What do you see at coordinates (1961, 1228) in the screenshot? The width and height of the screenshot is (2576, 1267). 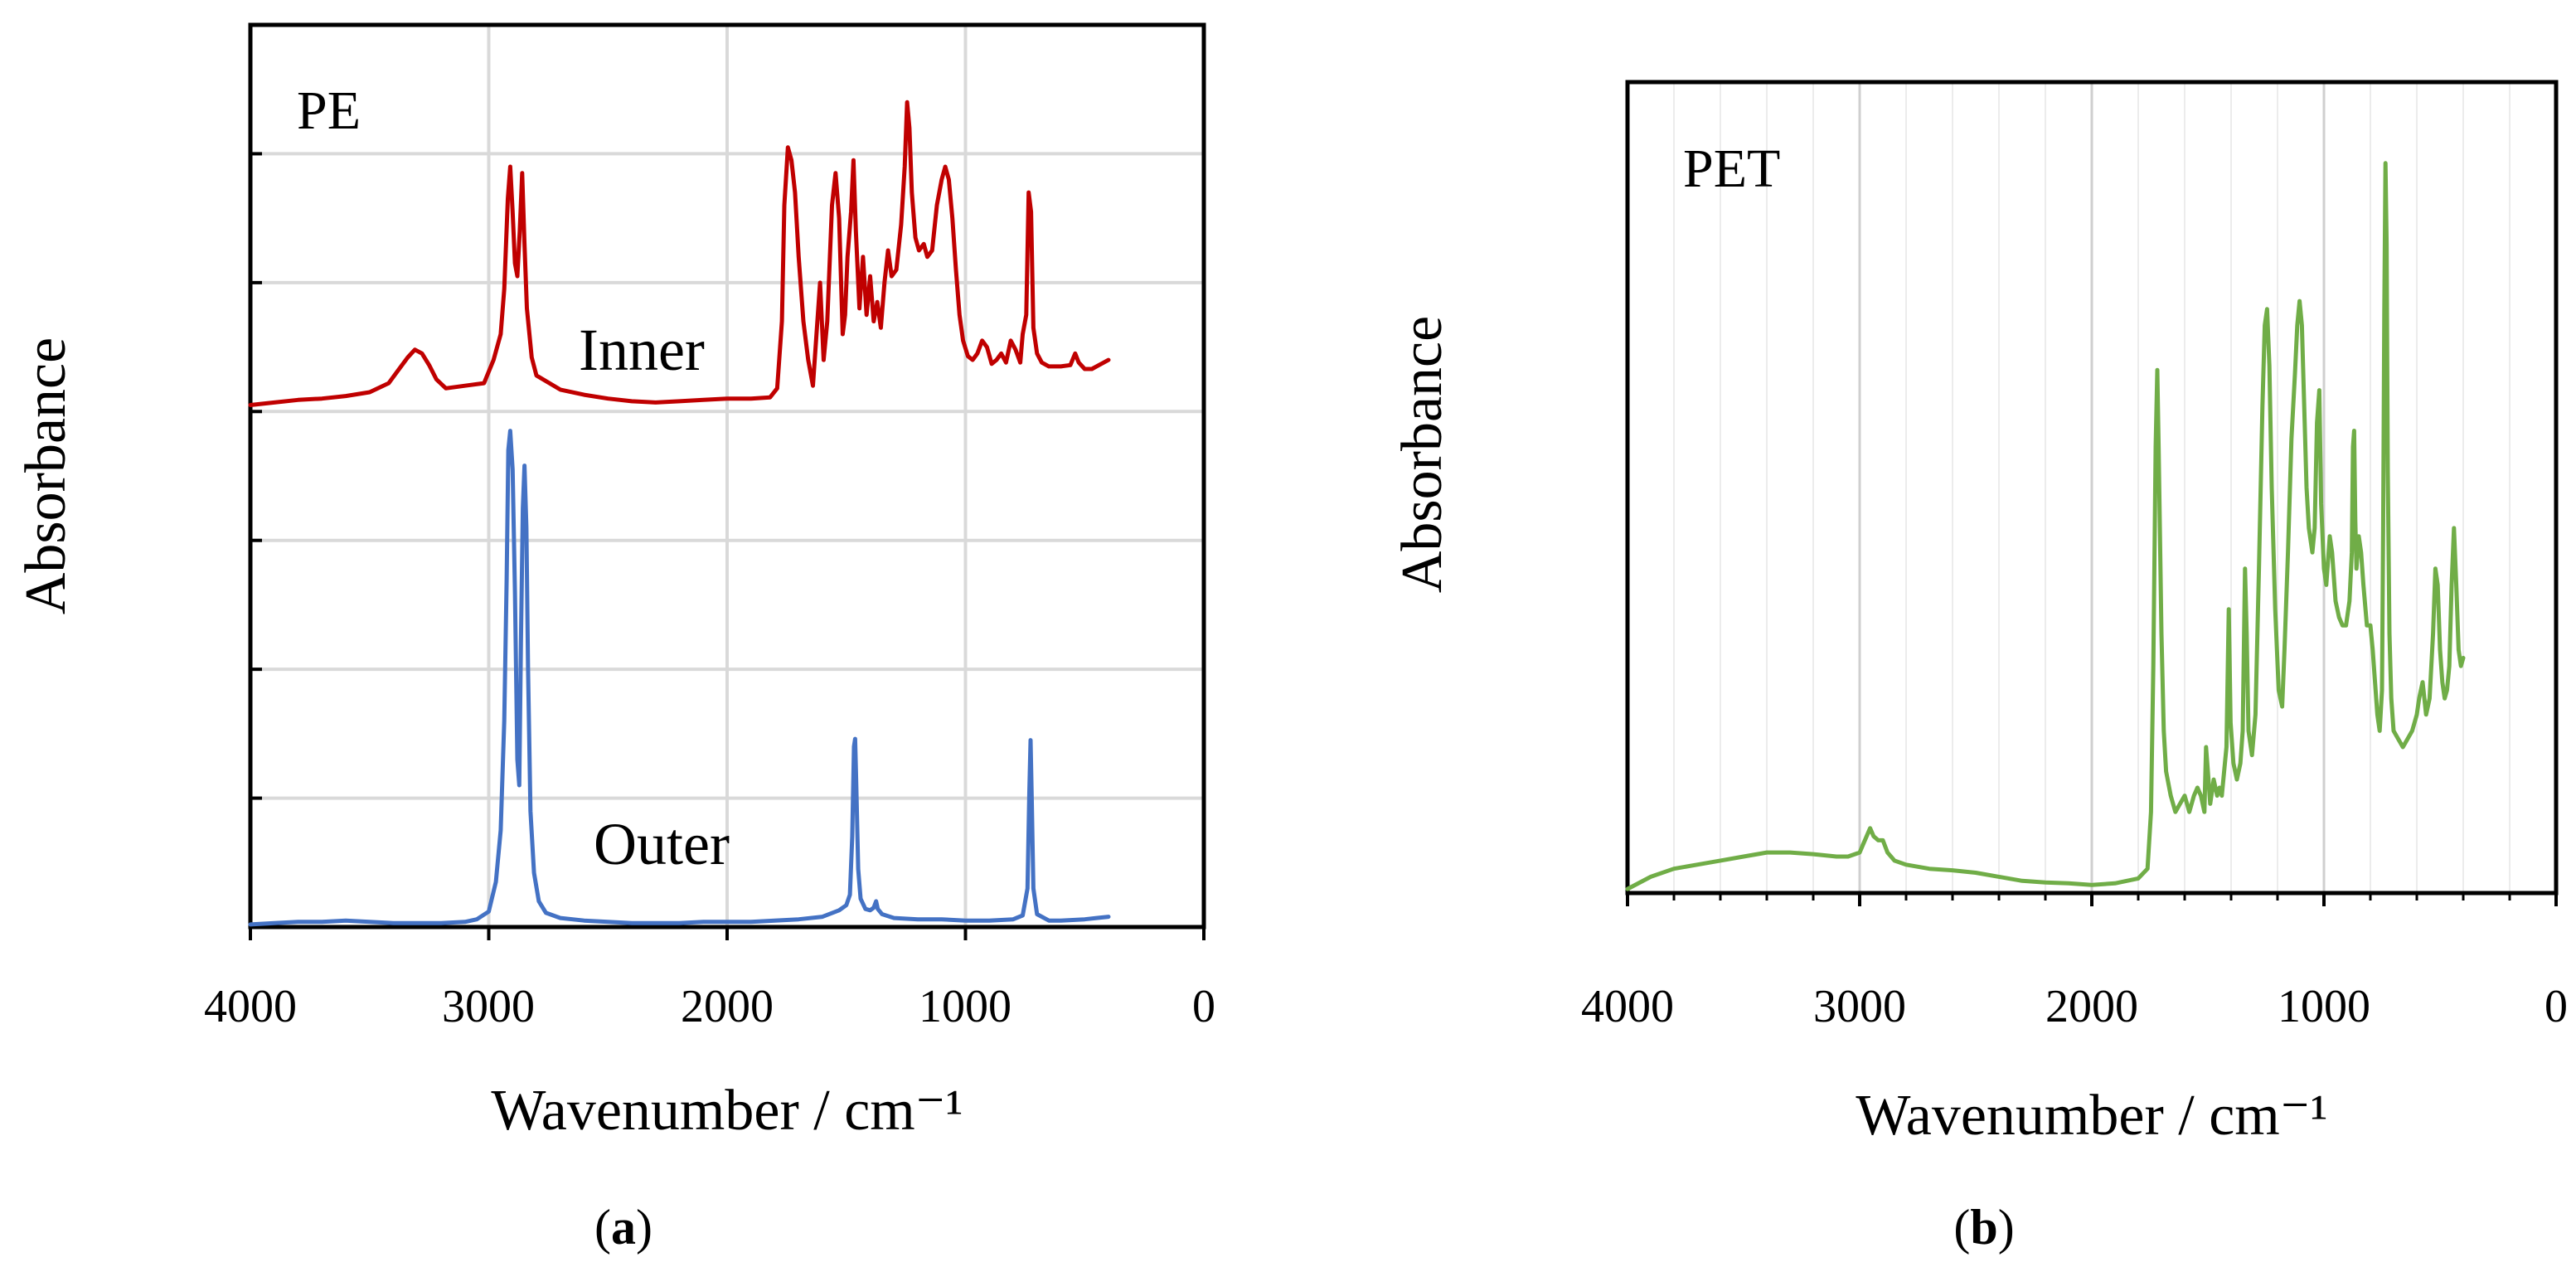 I see `panel-b-sublabel-open: (` at bounding box center [1961, 1228].